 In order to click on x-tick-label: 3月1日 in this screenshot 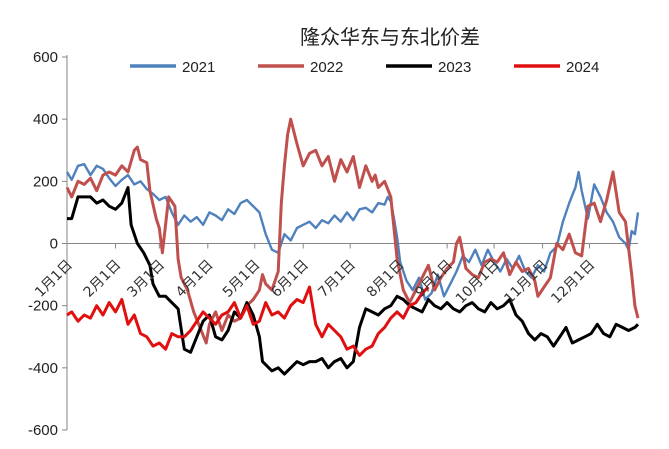, I will do `click(146, 279)`.